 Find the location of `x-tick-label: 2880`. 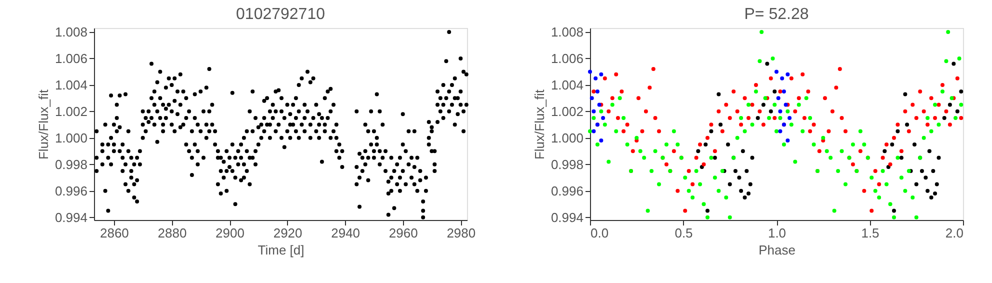

x-tick-label: 2880 is located at coordinates (172, 233).